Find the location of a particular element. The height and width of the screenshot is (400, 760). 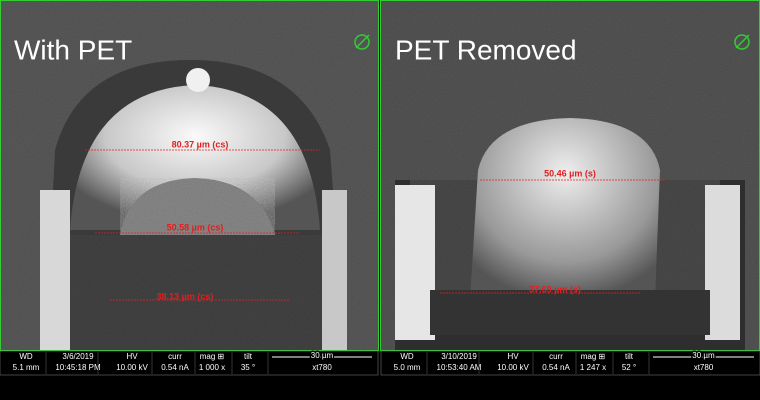

info-value: 10:53:40 AM is located at coordinates (459, 367).